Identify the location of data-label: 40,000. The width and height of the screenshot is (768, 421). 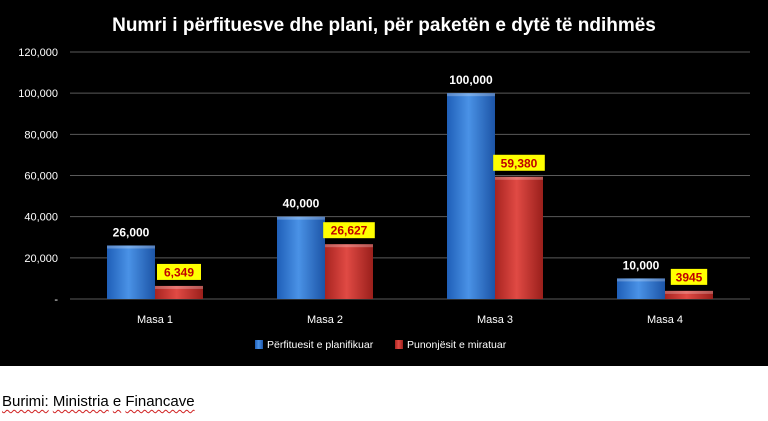
(301, 204).